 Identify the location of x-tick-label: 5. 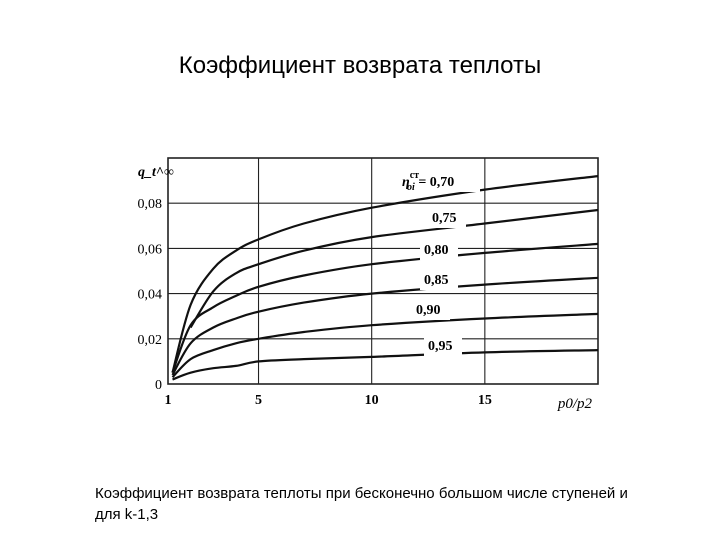
(258, 400).